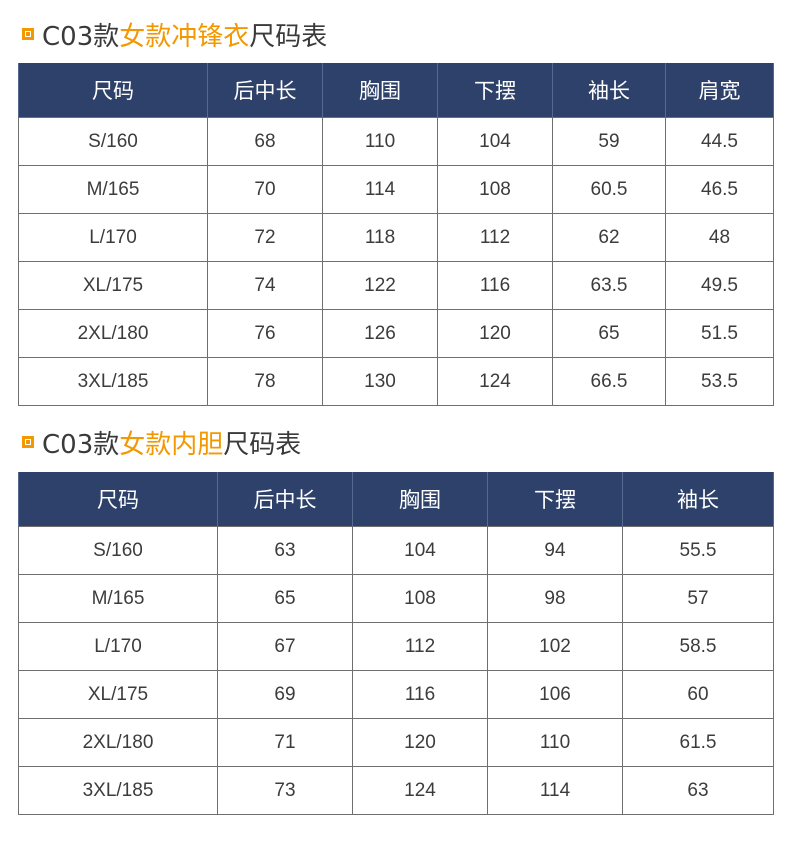  Describe the element at coordinates (380, 237) in the screenshot. I see `table-cell: 118` at that location.